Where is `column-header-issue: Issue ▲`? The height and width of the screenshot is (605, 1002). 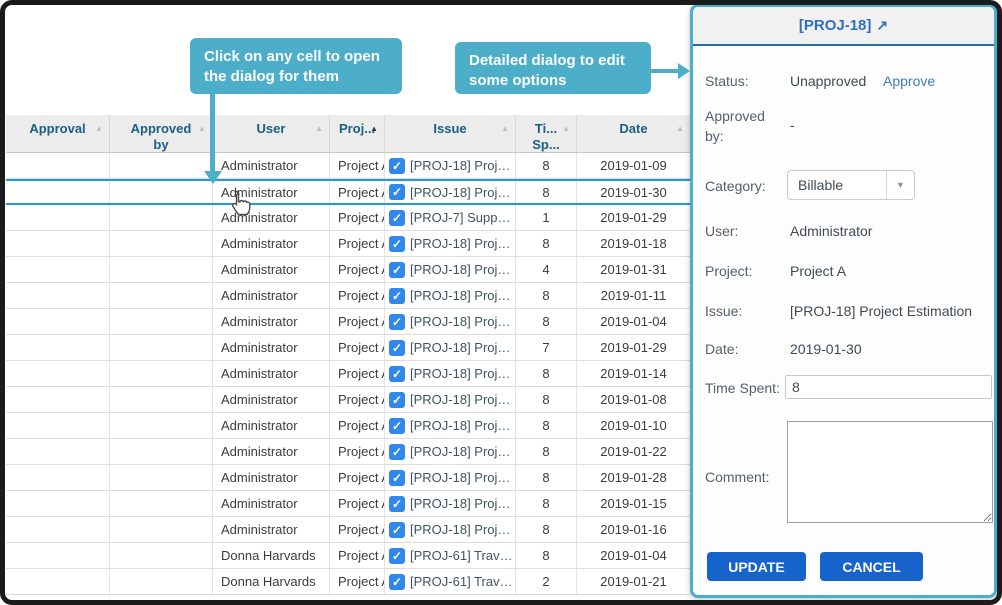
column-header-issue: Issue ▲ is located at coordinates (450, 134).